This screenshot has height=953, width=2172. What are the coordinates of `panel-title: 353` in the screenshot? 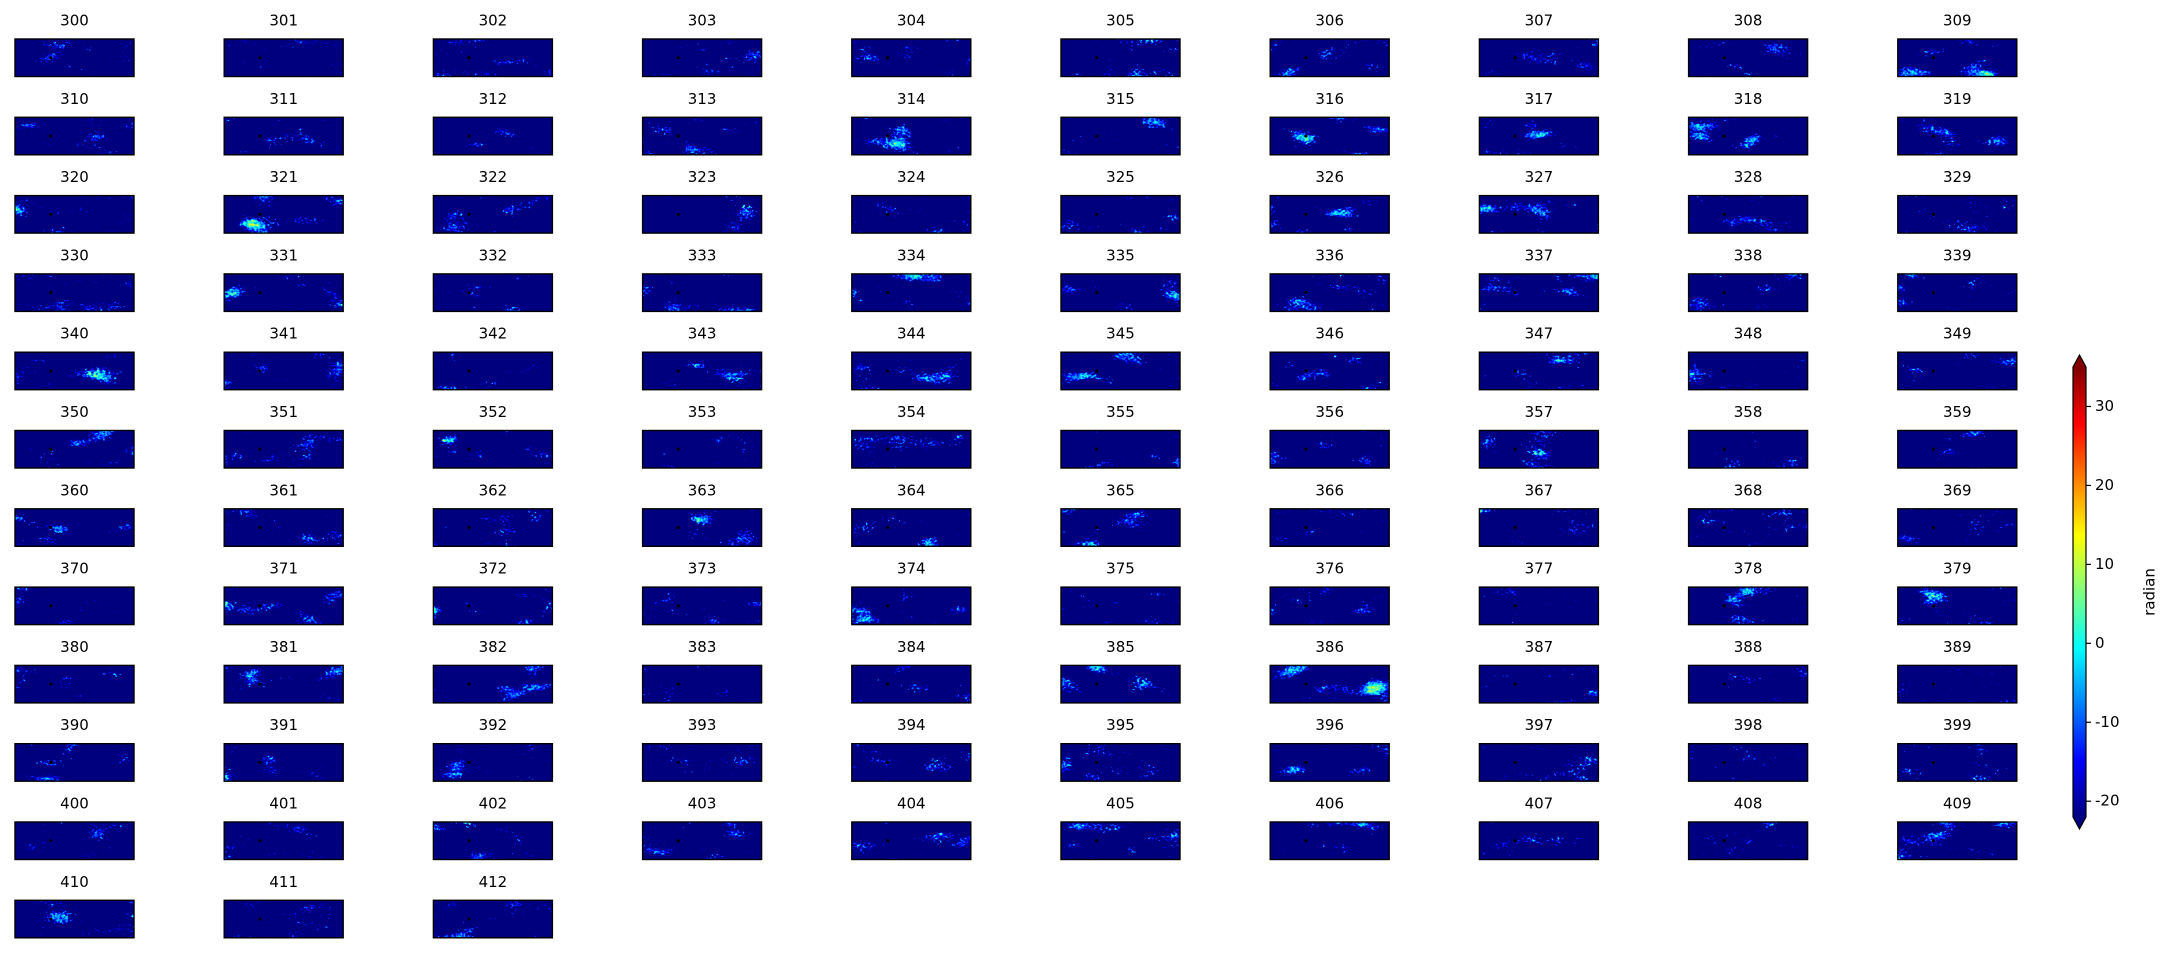 It's located at (702, 412).